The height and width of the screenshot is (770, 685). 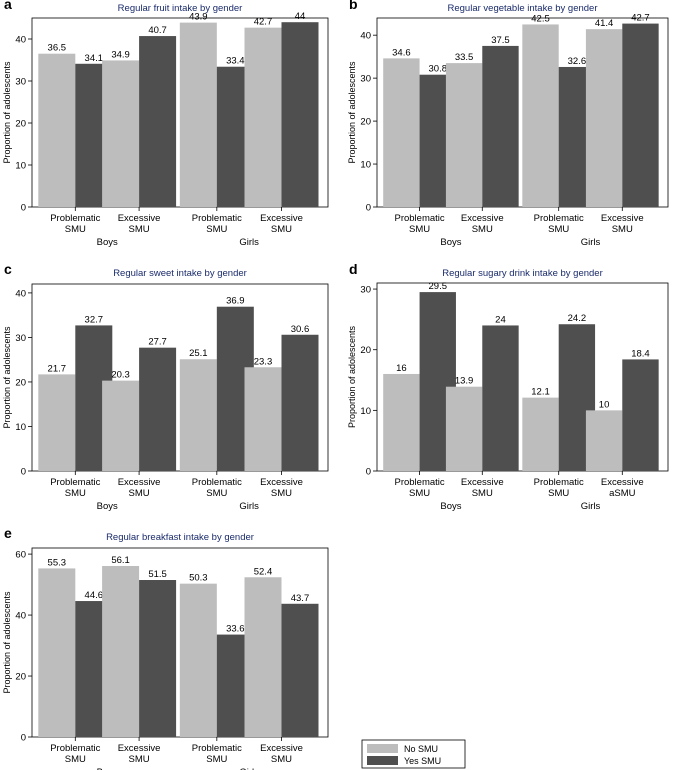 What do you see at coordinates (8, 6) in the screenshot?
I see `panel-letter: a` at bounding box center [8, 6].